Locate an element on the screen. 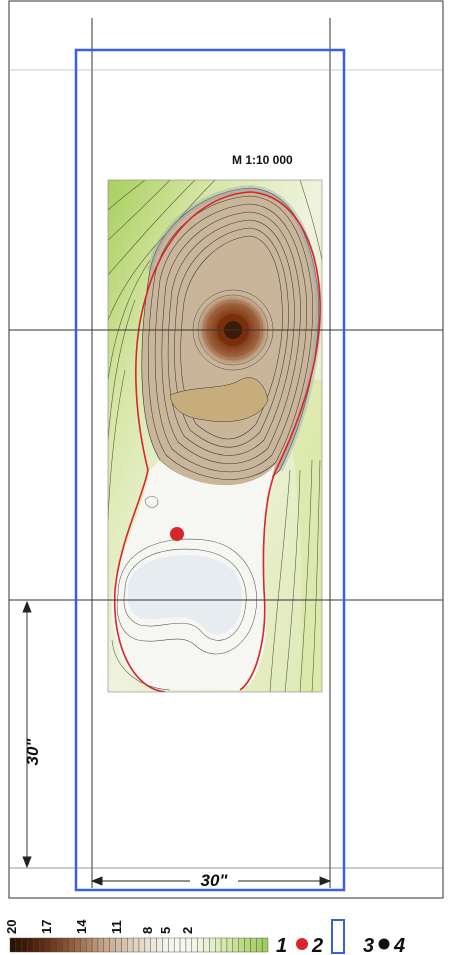 The height and width of the screenshot is (955, 452). legend-red-dot-icon is located at coordinates (302, 944).